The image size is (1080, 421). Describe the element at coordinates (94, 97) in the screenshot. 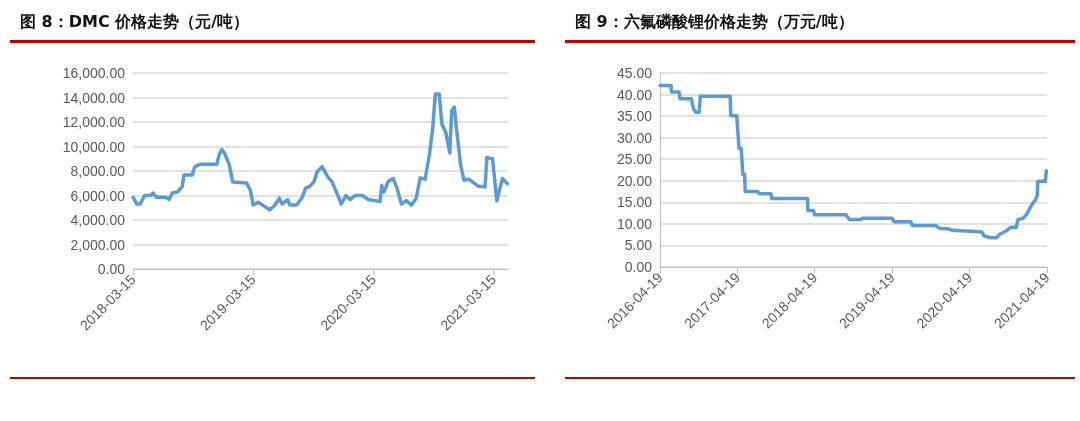

I see `y-tick-label: 14,000.00` at that location.